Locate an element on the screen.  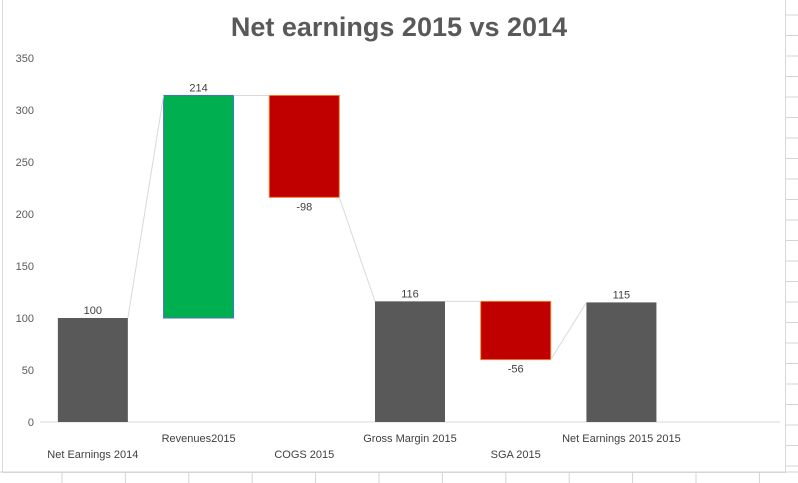
data-label: -98 is located at coordinates (304, 207).